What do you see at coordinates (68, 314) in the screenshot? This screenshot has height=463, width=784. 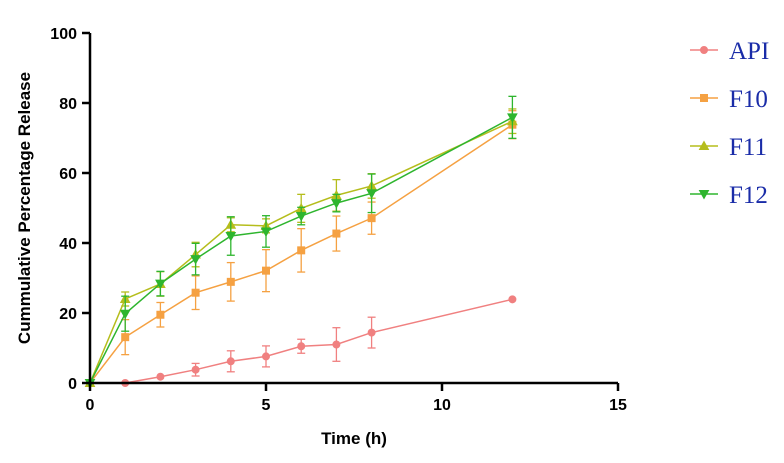 I see `y-tick-label: 20` at bounding box center [68, 314].